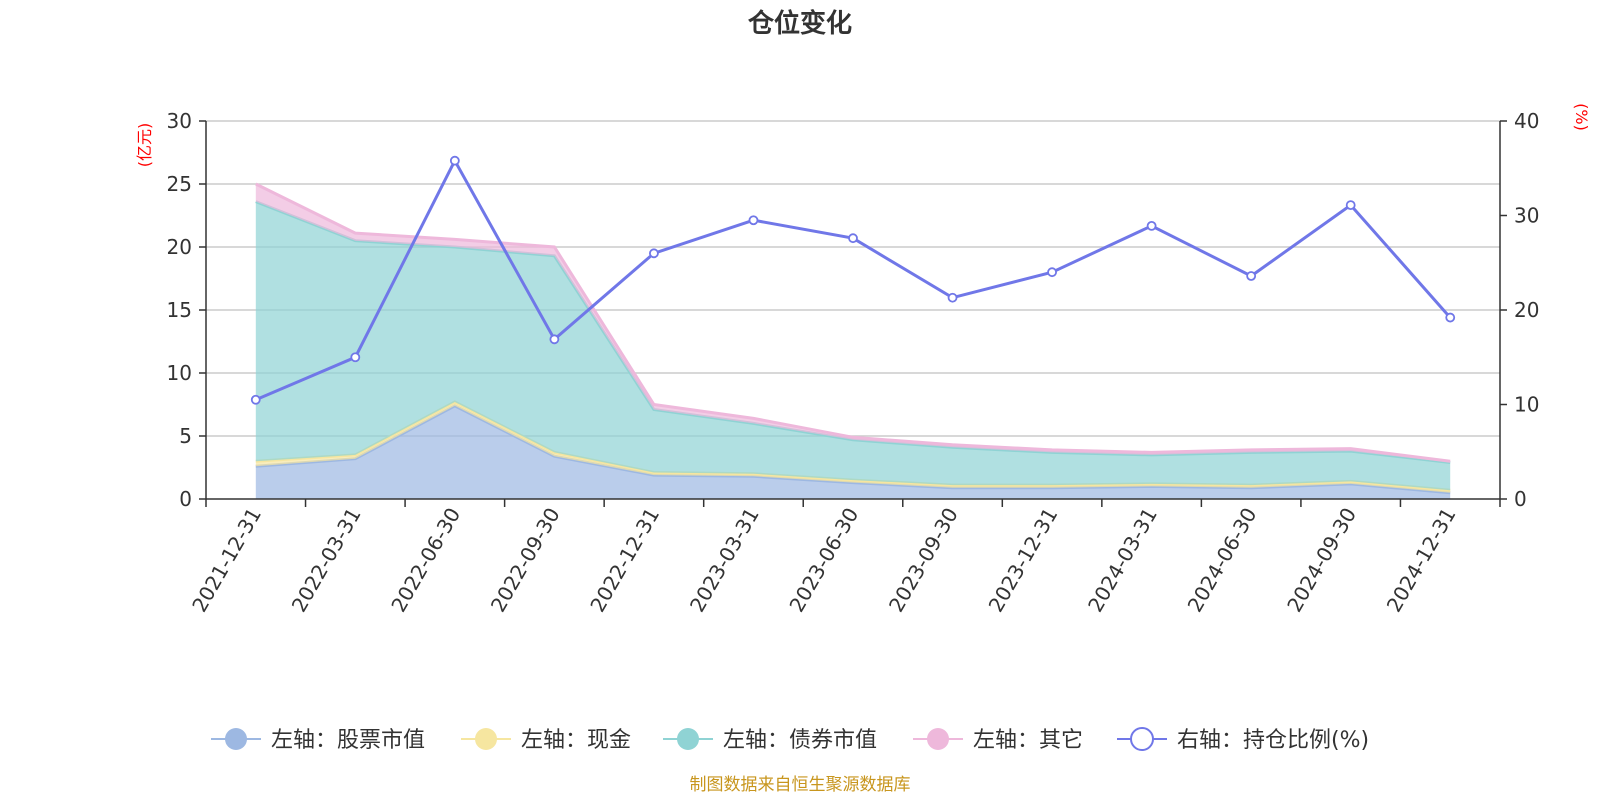 This screenshot has width=1600, height=800. Describe the element at coordinates (348, 740) in the screenshot. I see `legend-label: 左轴：股票市值` at that location.